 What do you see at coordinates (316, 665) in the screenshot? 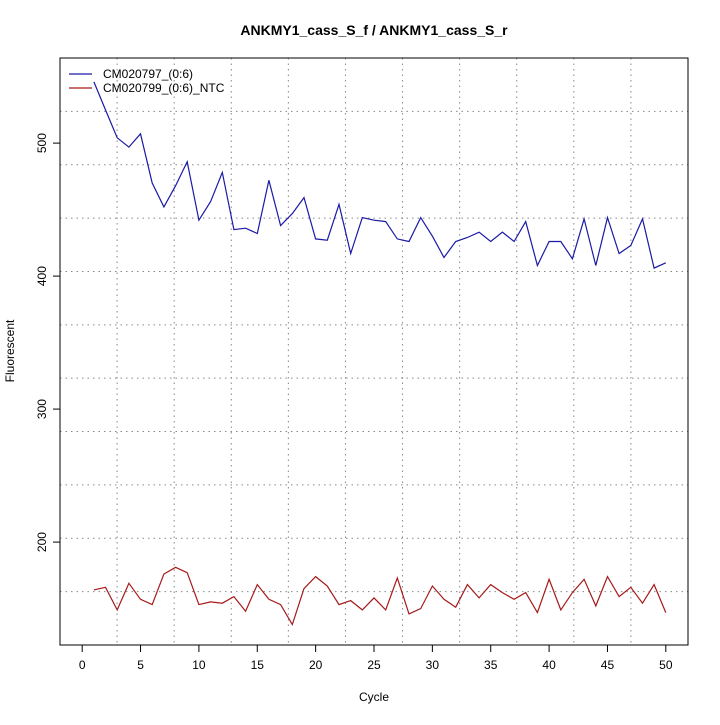
I see `x-tick-label: 20` at bounding box center [316, 665].